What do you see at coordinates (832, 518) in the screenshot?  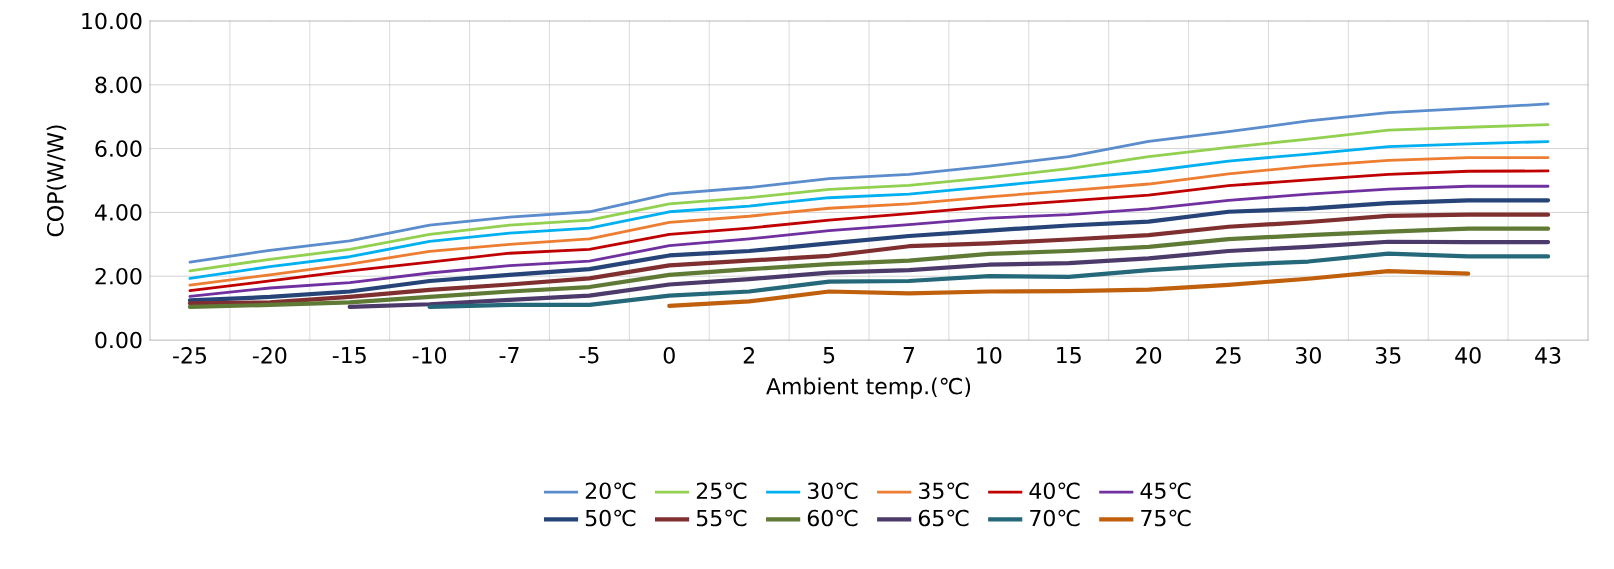 I see `legend-label: 60℃` at bounding box center [832, 518].